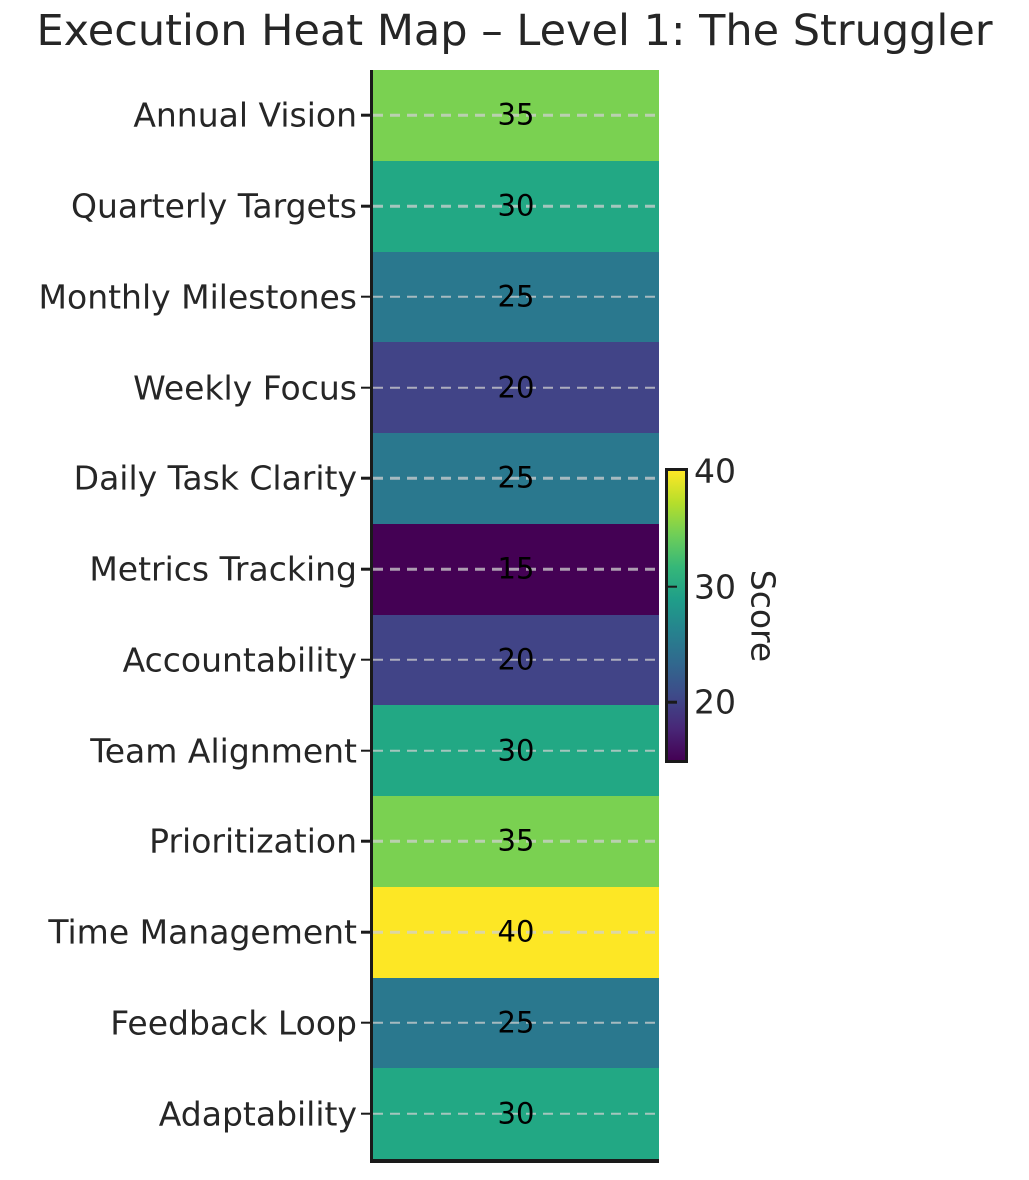 This screenshot has height=1180, width=1029. I want to click on category-label: Metrics Tracking, so click(223, 569).